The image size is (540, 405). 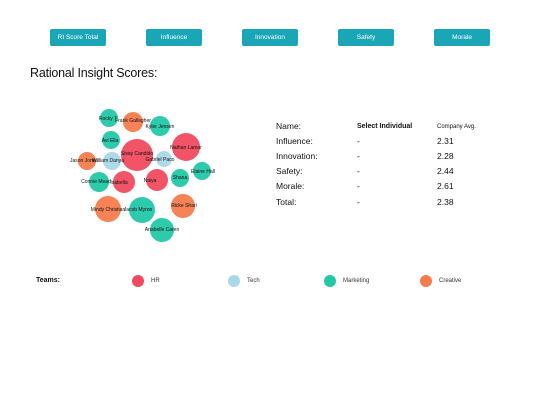 I want to click on score-row-label: Total:, so click(x=286, y=202).